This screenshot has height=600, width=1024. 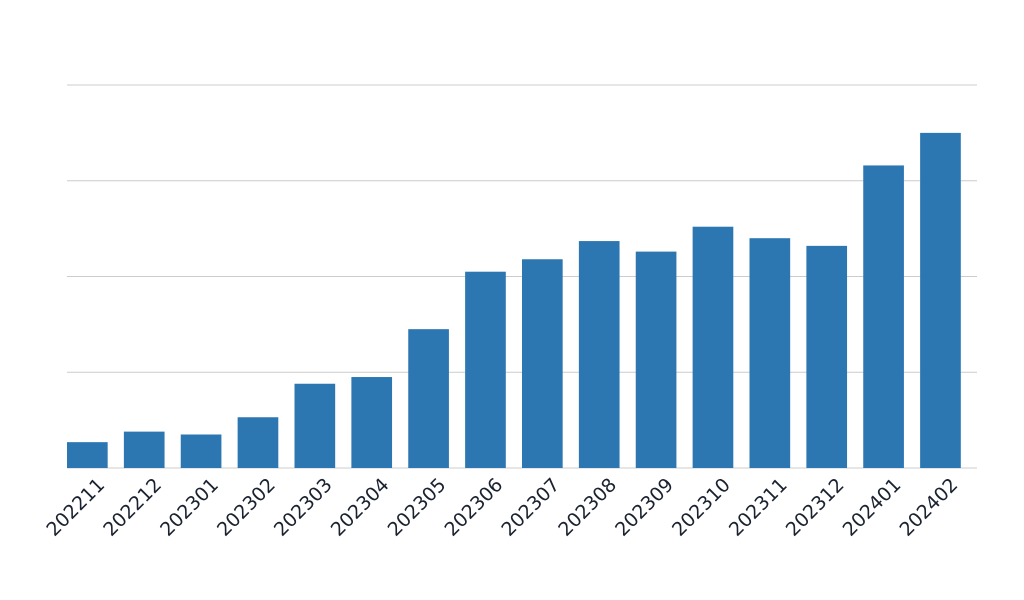 I want to click on x-tick-label-202211: 202211, so click(x=75, y=507).